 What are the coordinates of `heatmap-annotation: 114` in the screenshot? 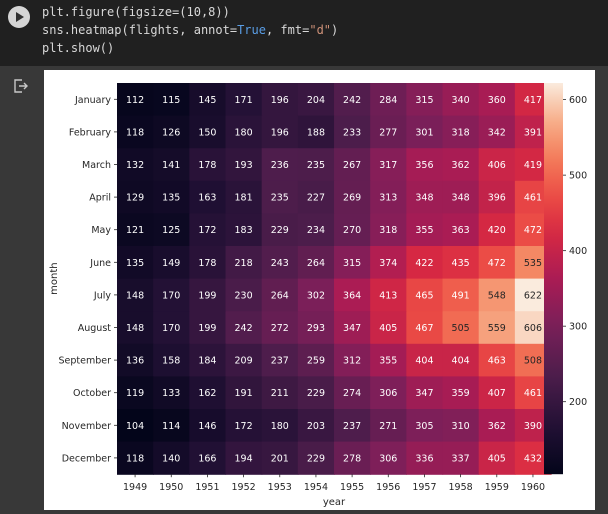 It's located at (171, 426).